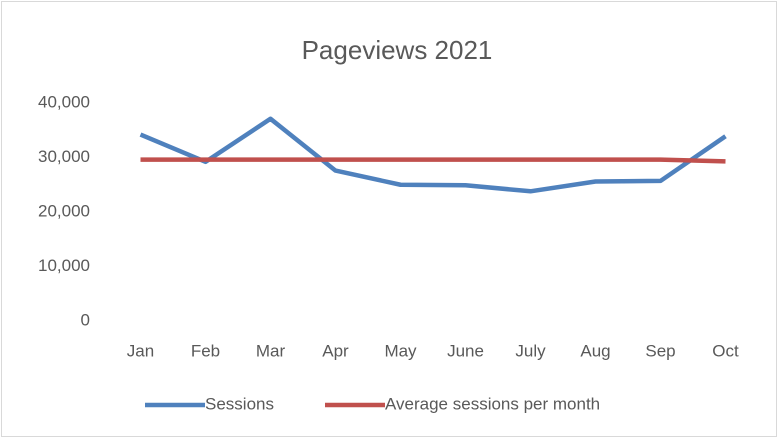  What do you see at coordinates (85, 319) in the screenshot?
I see `y-tick-label: 0` at bounding box center [85, 319].